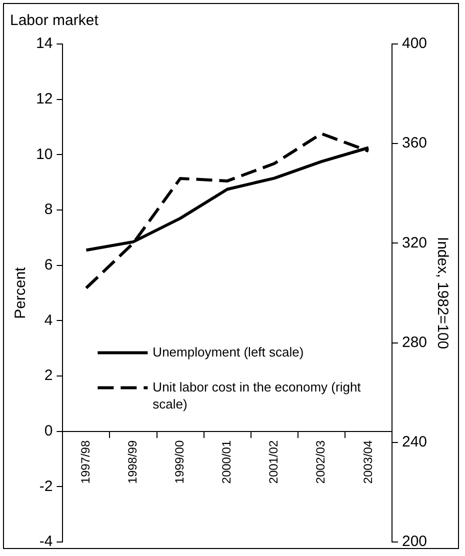 Image resolution: width=465 pixels, height=556 pixels. I want to click on y2-tick-label: 400, so click(415, 43).